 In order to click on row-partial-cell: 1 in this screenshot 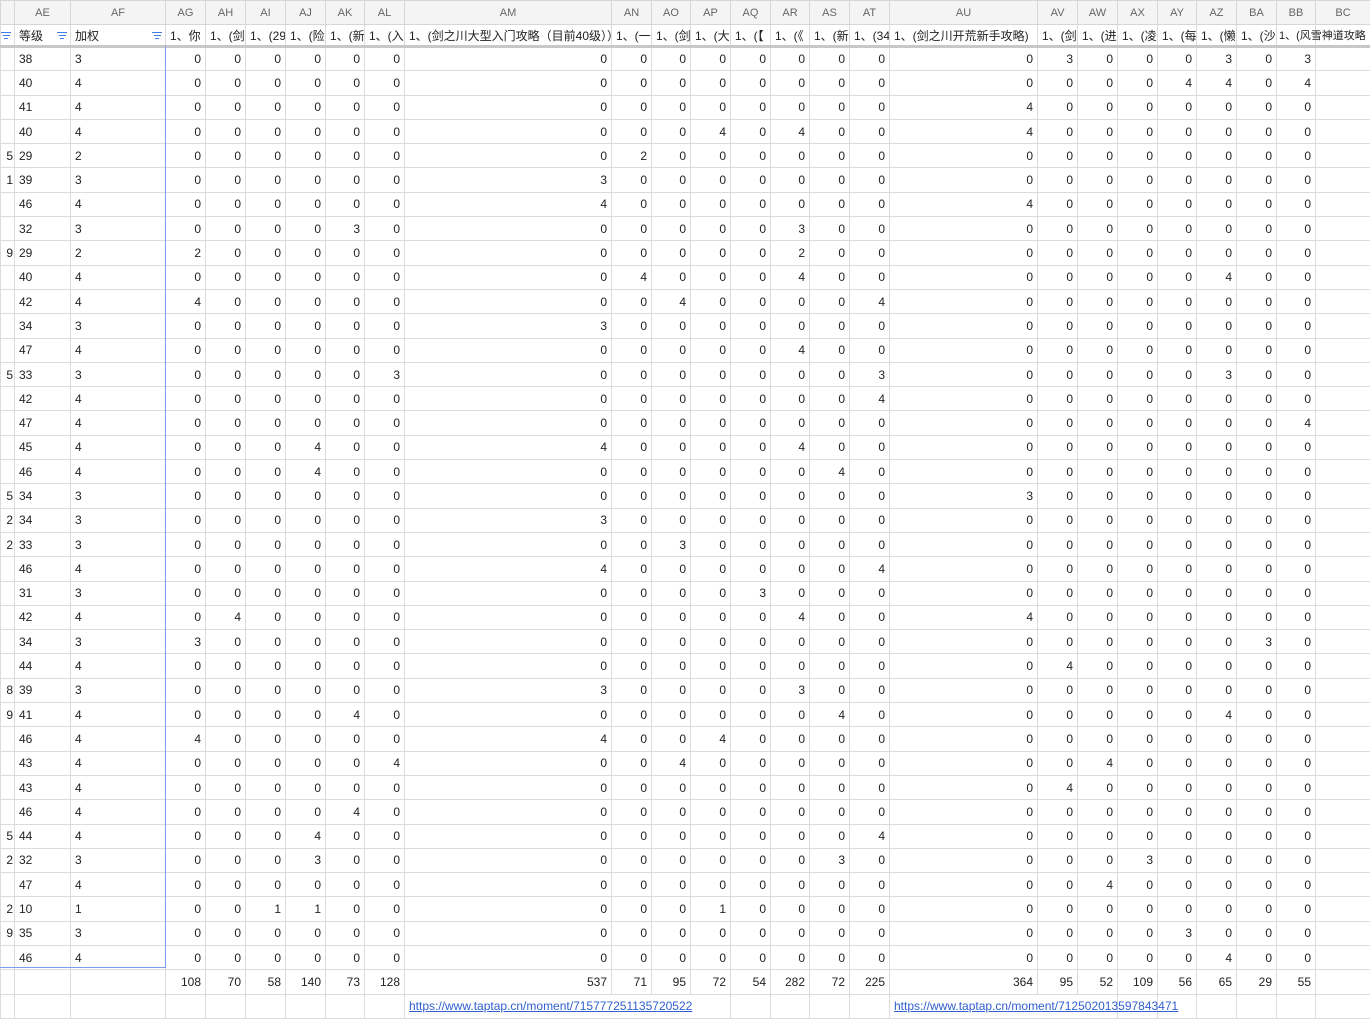, I will do `click(8, 180)`.